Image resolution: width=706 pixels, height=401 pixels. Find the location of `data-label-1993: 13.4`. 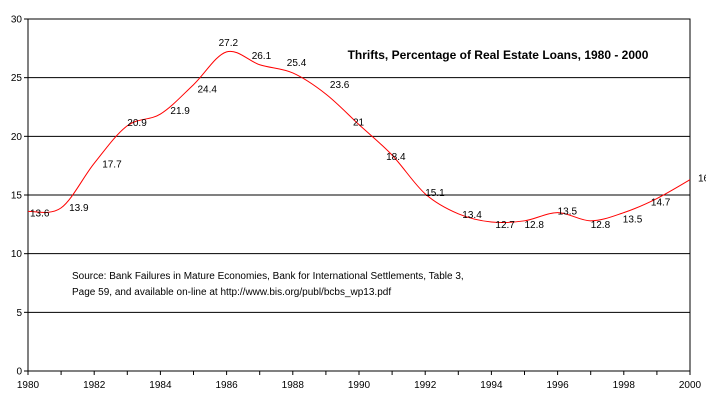

data-label-1993: 13.4 is located at coordinates (472, 215).